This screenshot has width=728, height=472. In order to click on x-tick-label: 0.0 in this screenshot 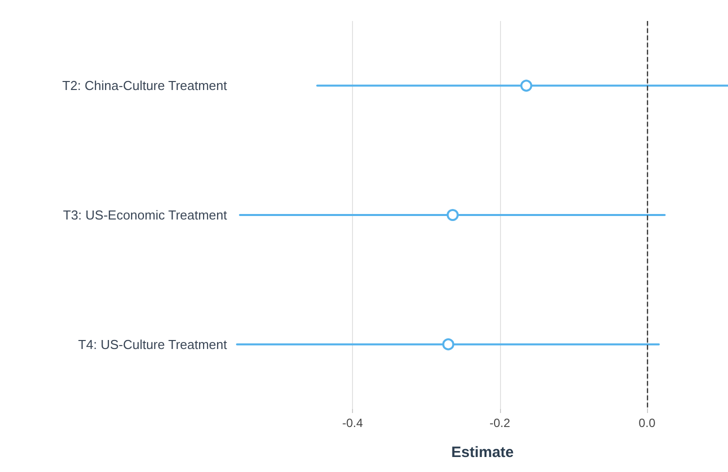, I will do `click(647, 423)`.